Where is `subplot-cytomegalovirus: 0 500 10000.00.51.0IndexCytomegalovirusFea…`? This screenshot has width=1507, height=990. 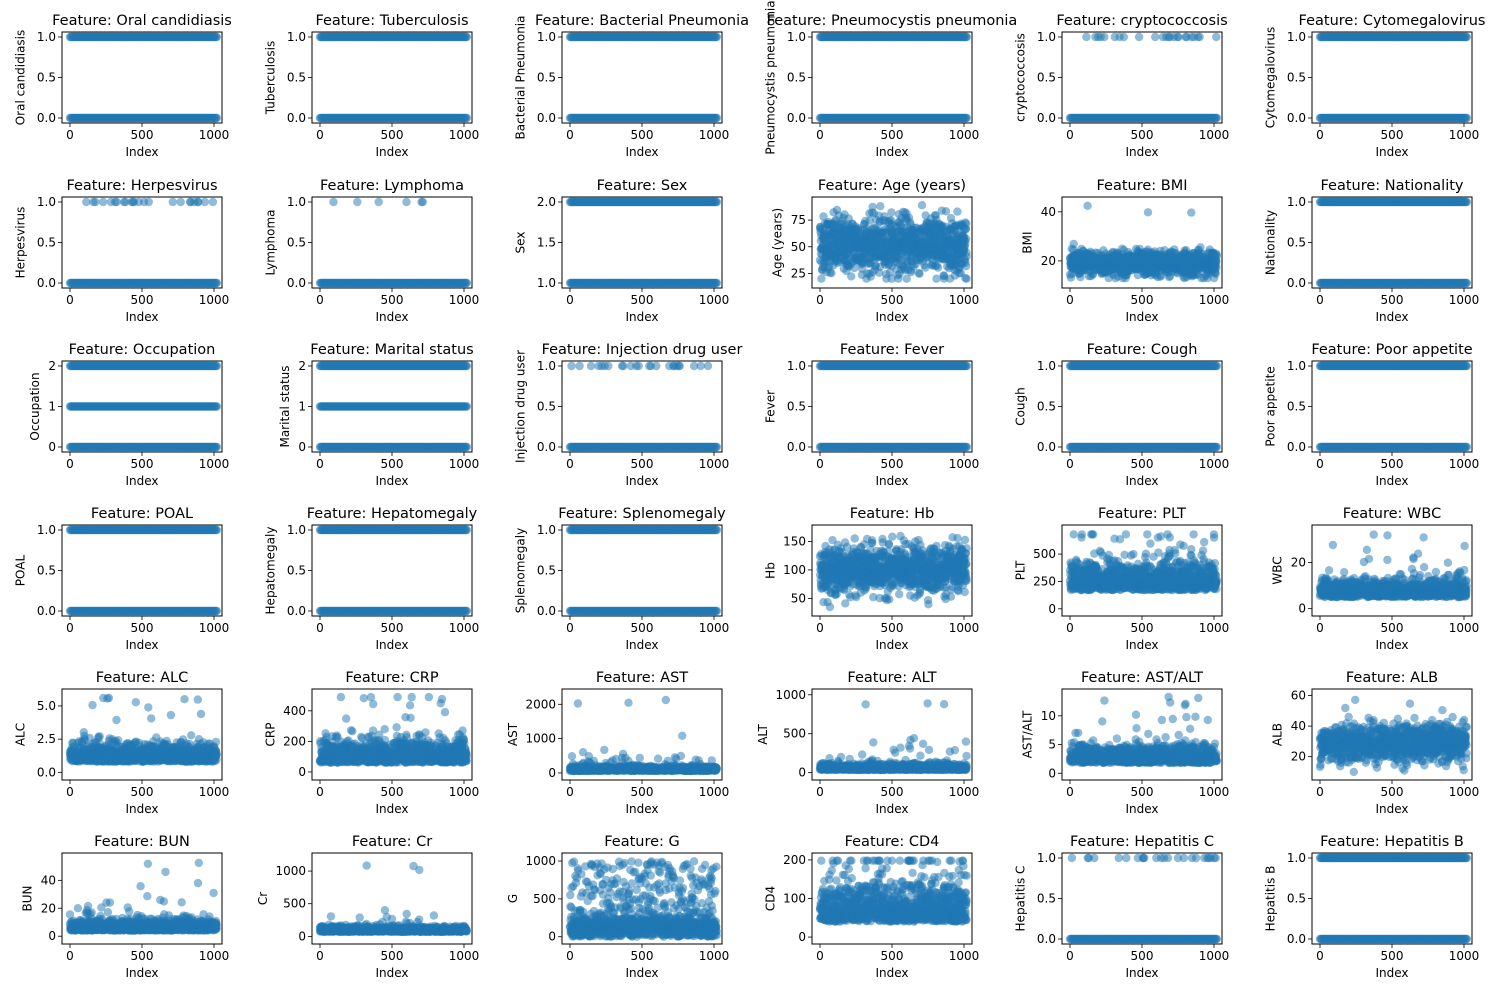
subplot-cytomegalovirus: 0 500 10000.00.51.0IndexCytomegalovirusFea… is located at coordinates (1374, 86).